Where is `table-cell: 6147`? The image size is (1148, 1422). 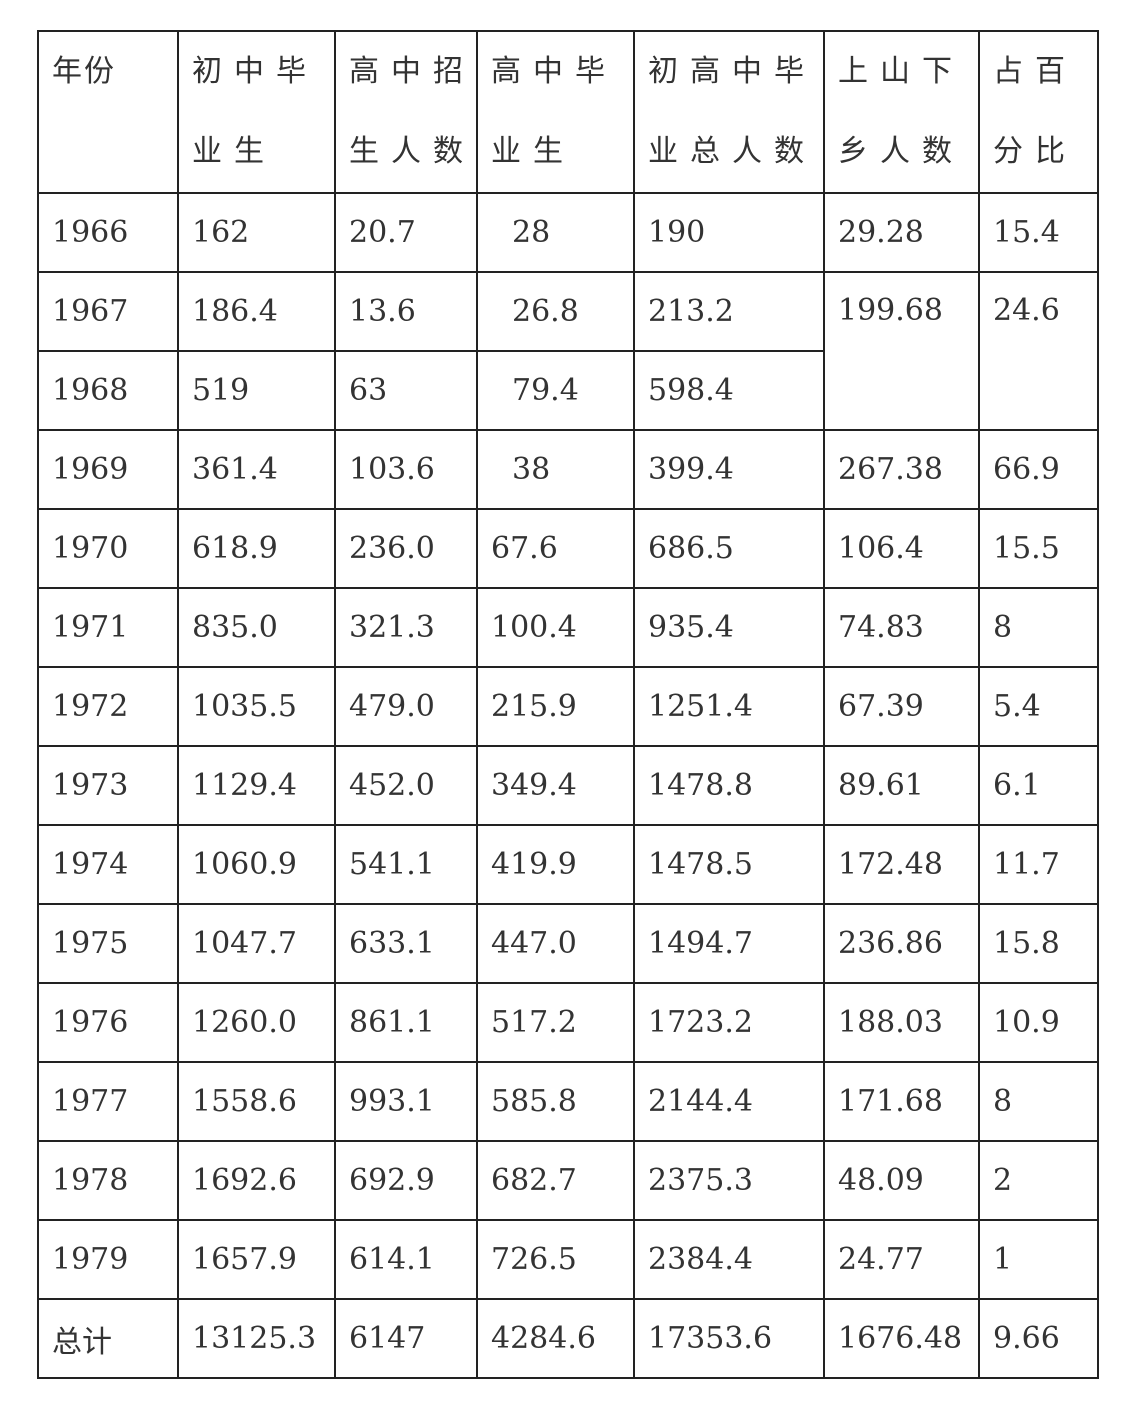
table-cell: 6147 is located at coordinates (406, 1338).